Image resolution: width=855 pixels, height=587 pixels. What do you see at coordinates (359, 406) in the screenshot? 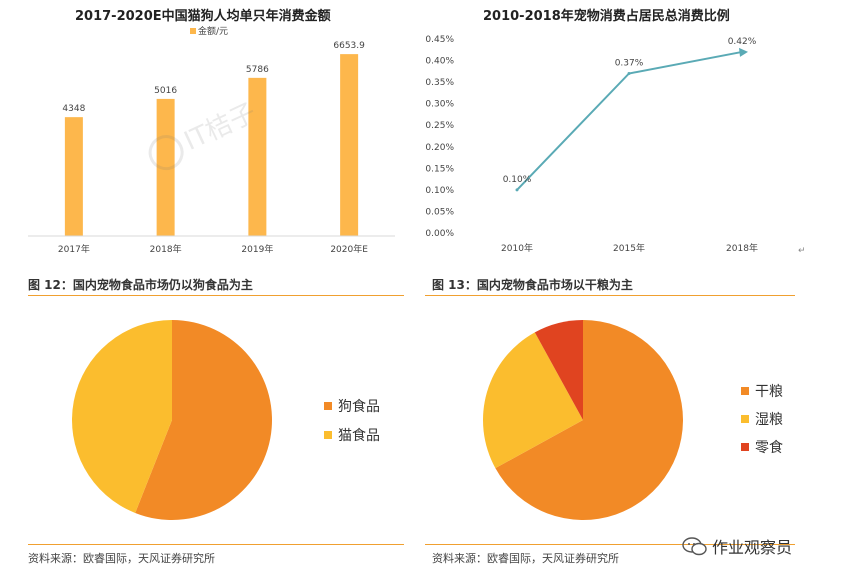
I see `pie1-legend-label-0: 狗食品` at bounding box center [359, 406].